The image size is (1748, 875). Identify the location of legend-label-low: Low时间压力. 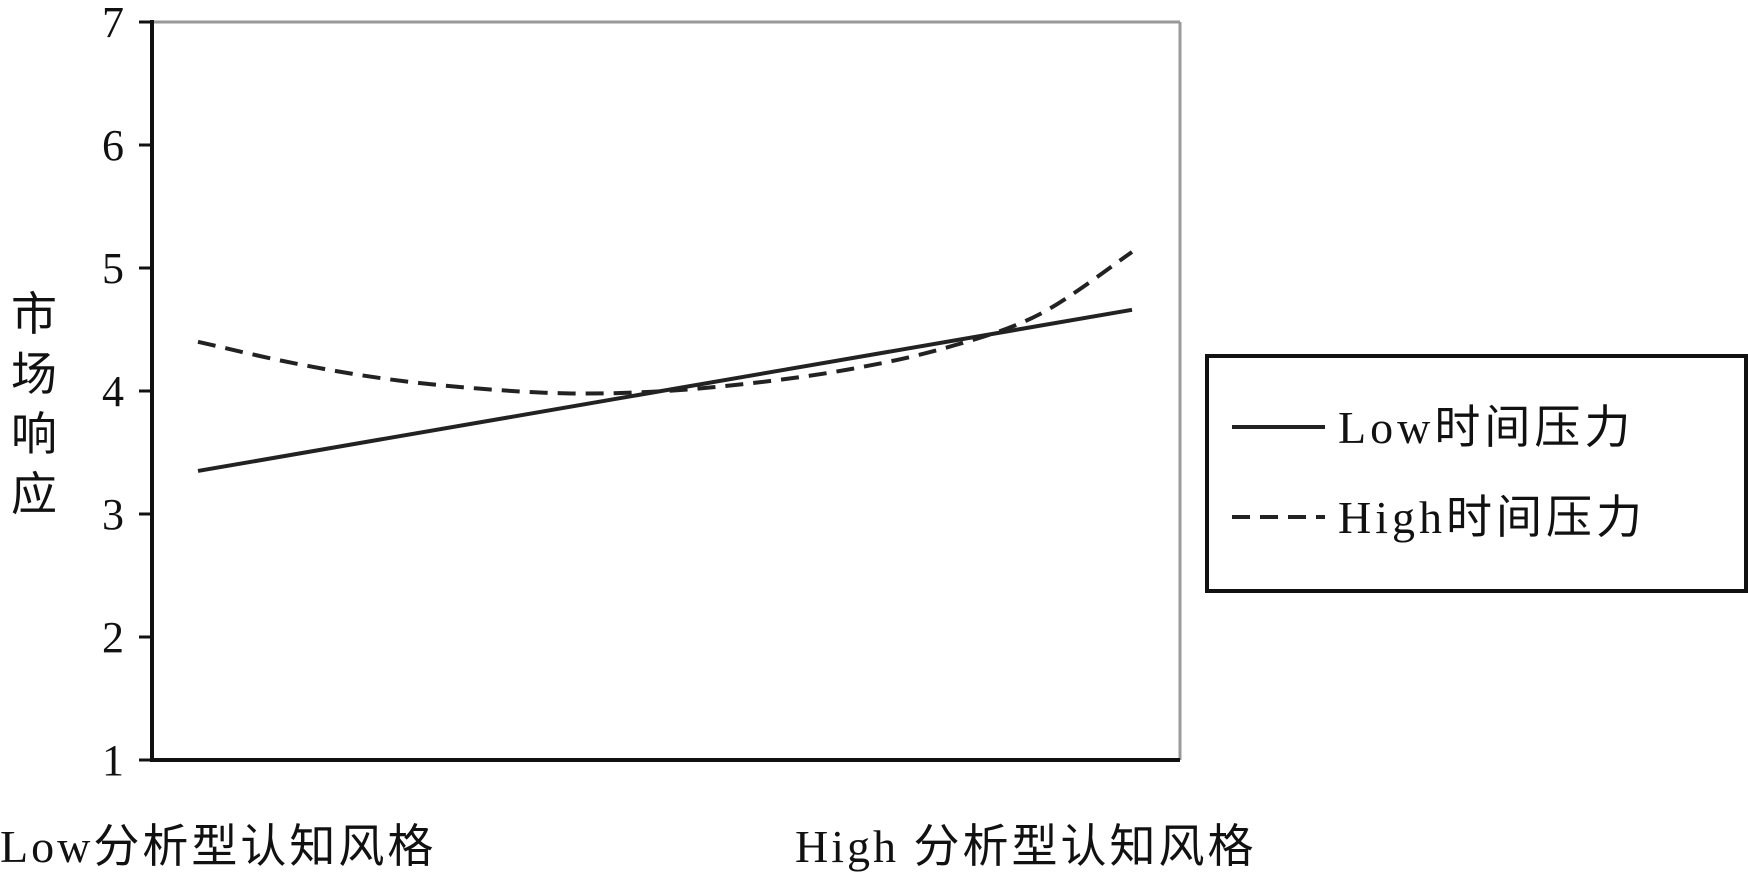
(1486, 427).